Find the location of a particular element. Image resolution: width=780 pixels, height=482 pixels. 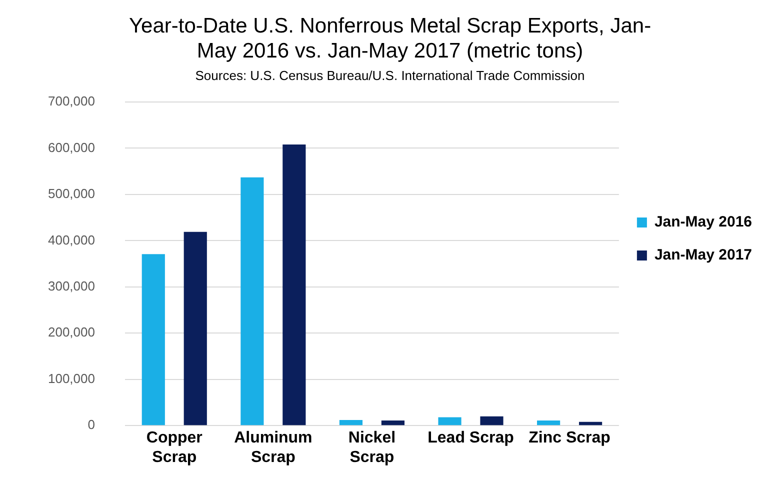

text: Year-to-Date U.S. Nonferrous Metal Scrap Exports, Jan- is located at coordinates (390, 26).